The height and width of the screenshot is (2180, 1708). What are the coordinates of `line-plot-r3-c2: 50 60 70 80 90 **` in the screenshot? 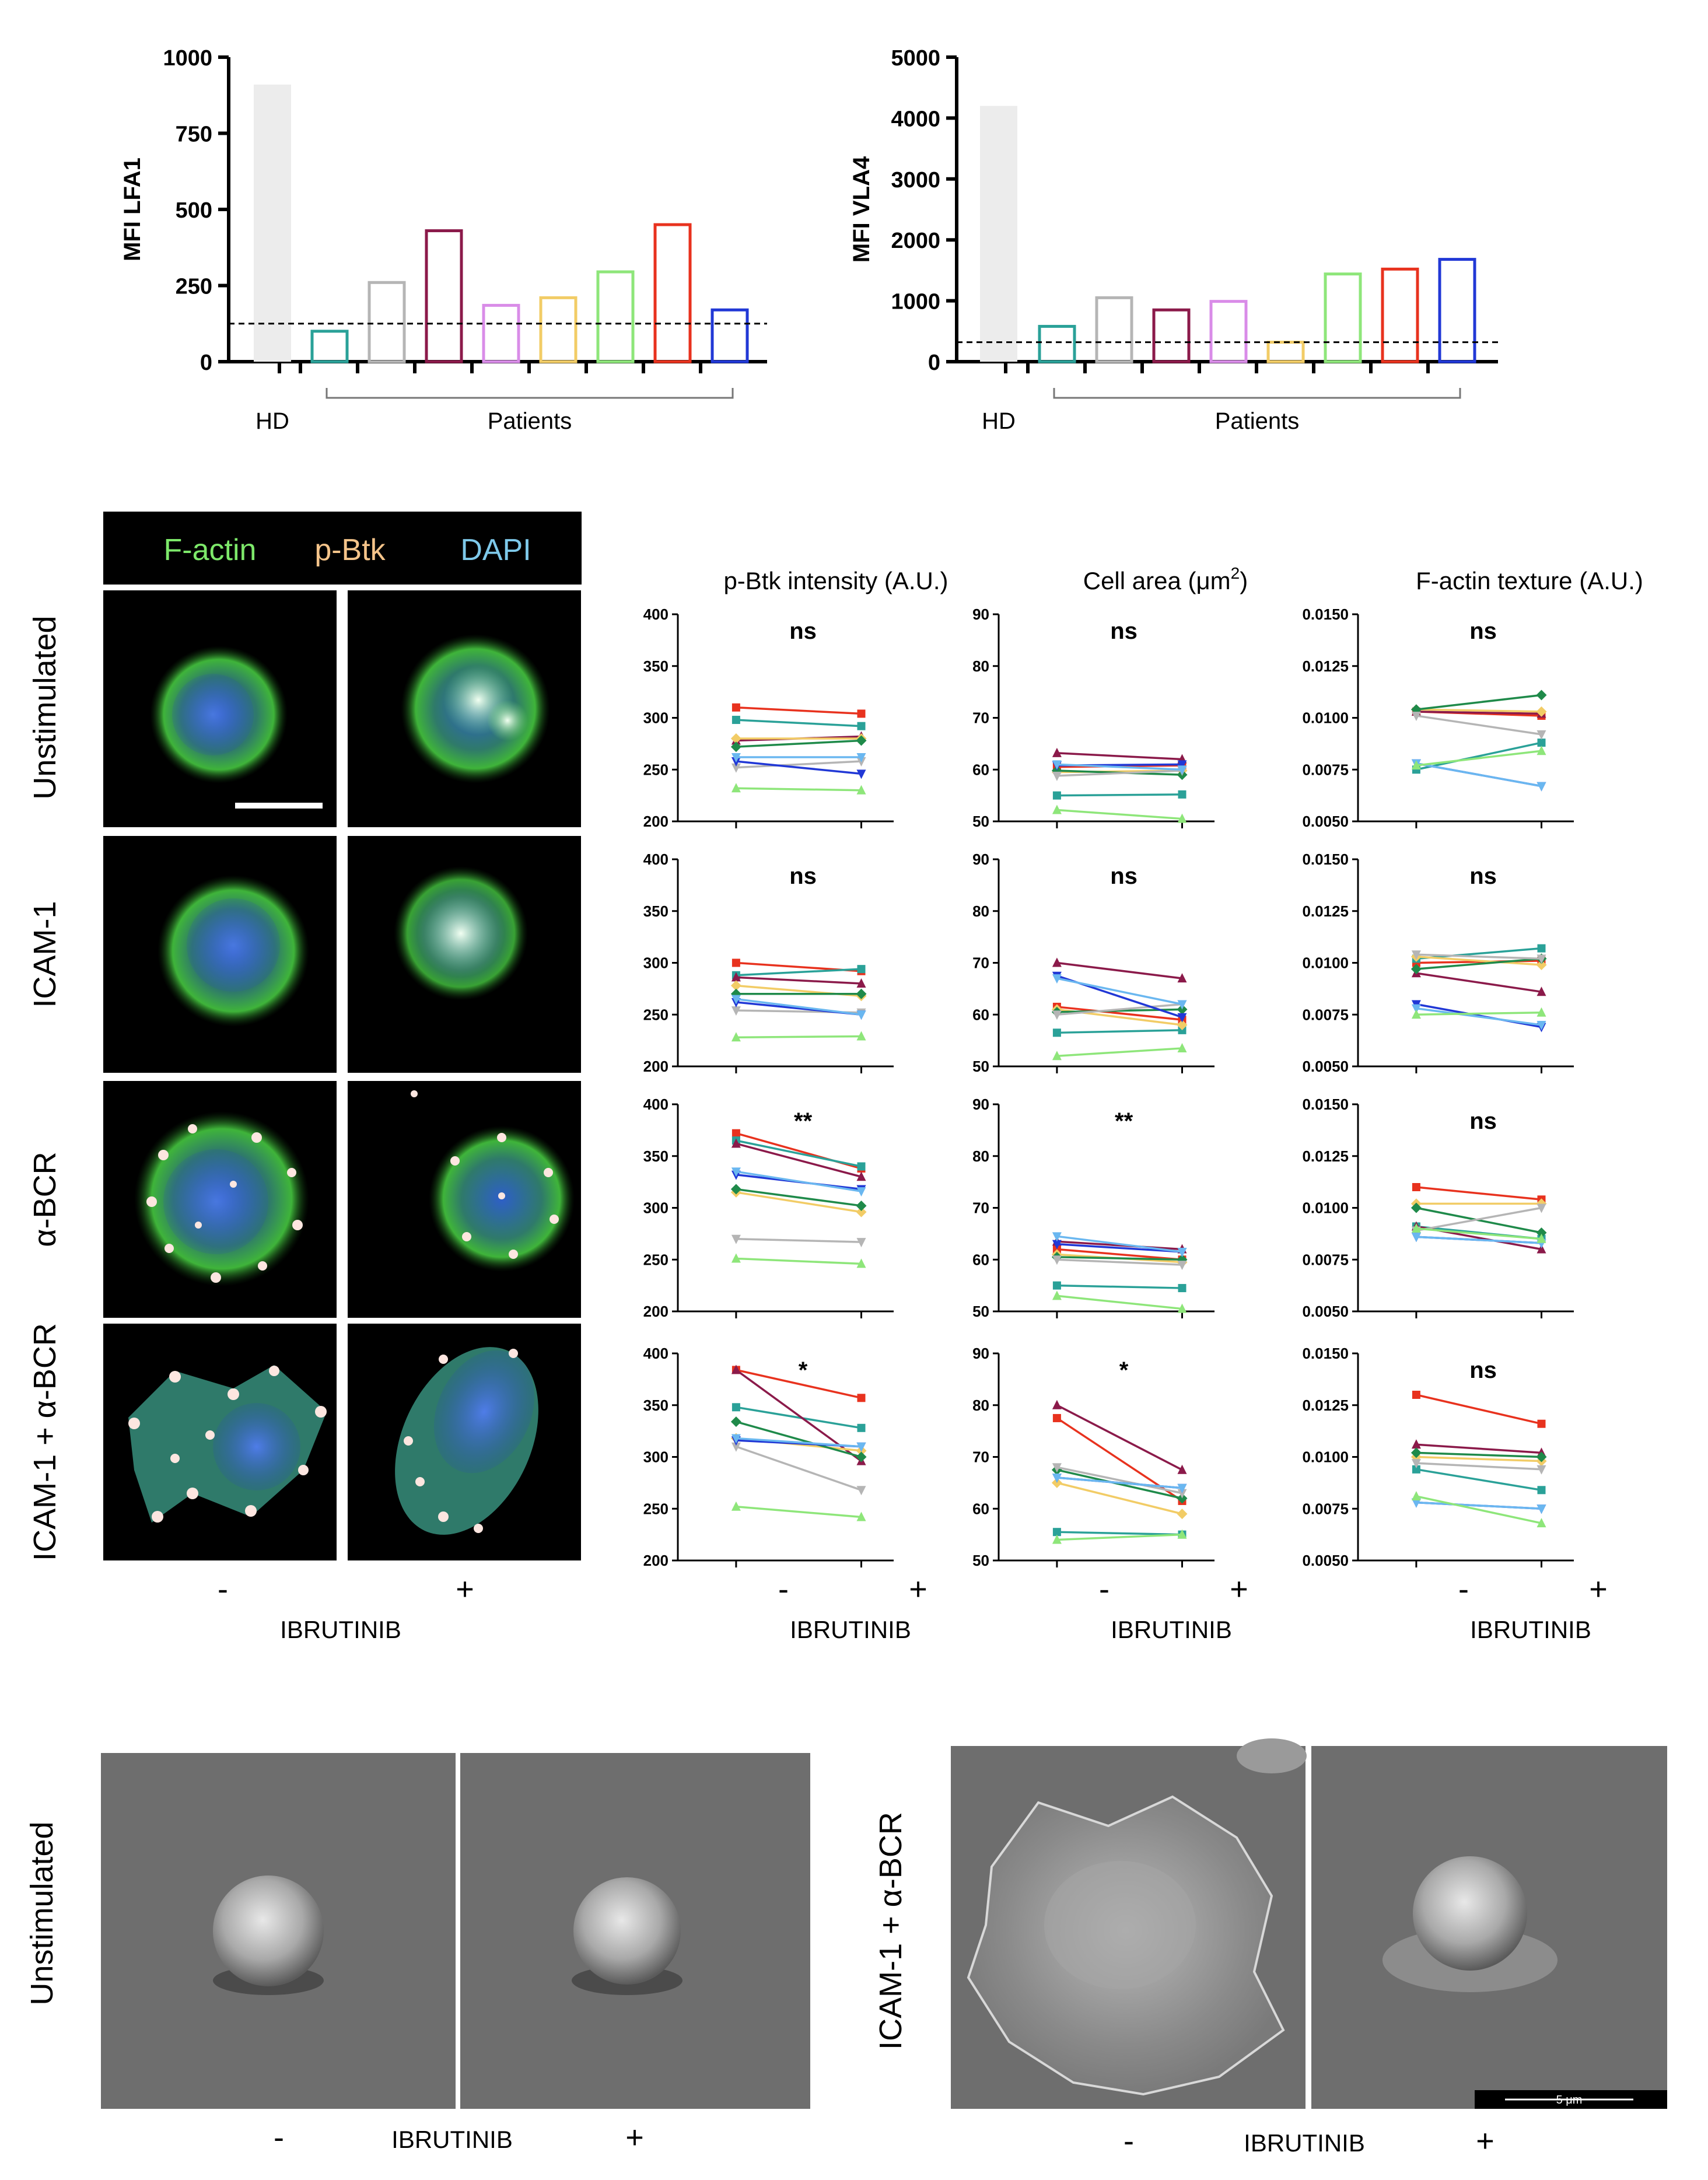 It's located at (1093, 1208).